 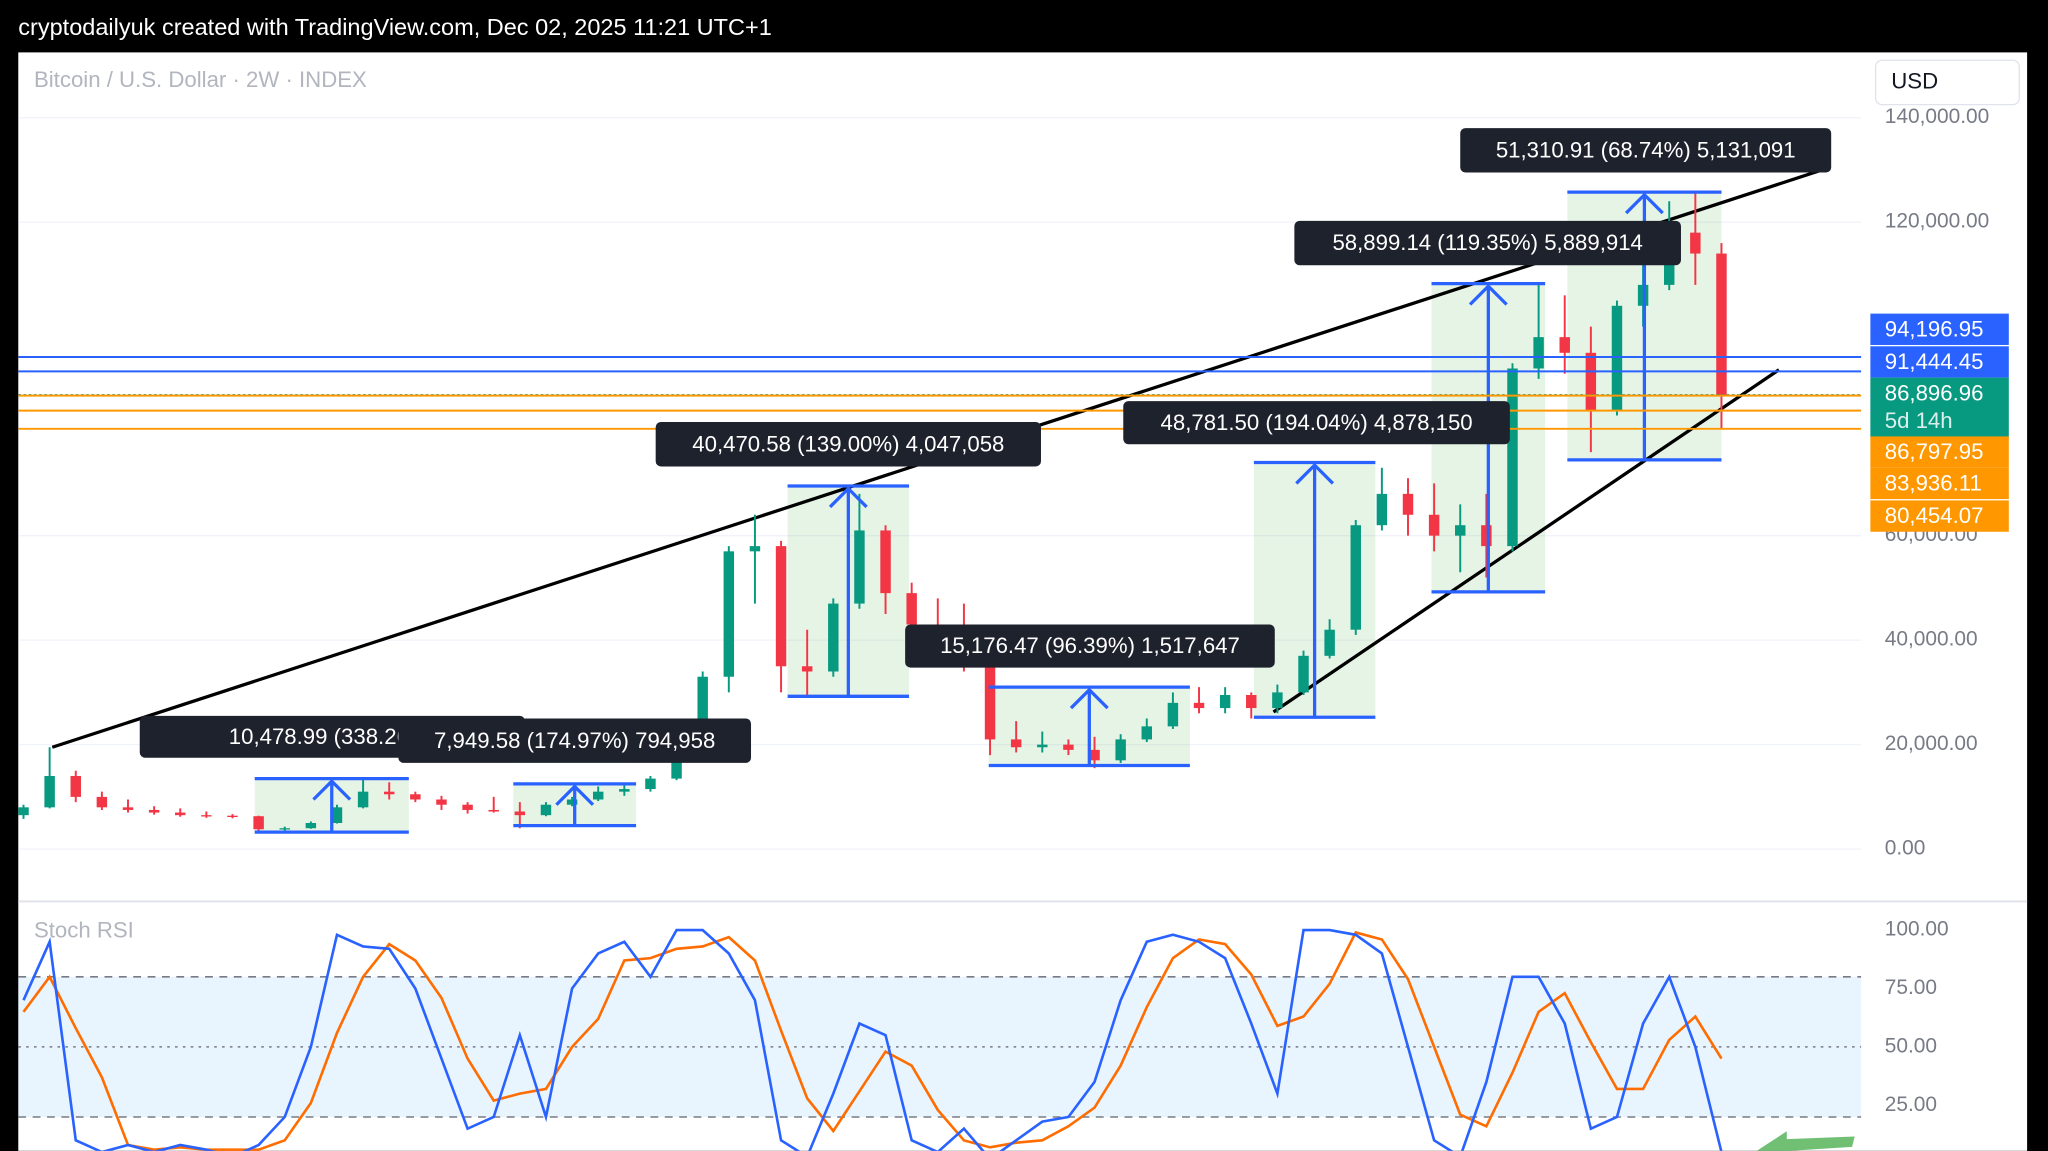 What do you see at coordinates (1937, 116) in the screenshot?
I see `y-tick-label: 140,000.00` at bounding box center [1937, 116].